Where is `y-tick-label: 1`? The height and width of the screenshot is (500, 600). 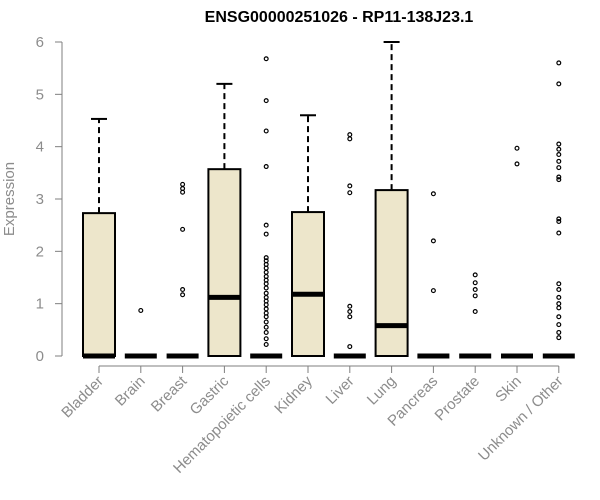 y-tick-label: 1 is located at coordinates (40, 304).